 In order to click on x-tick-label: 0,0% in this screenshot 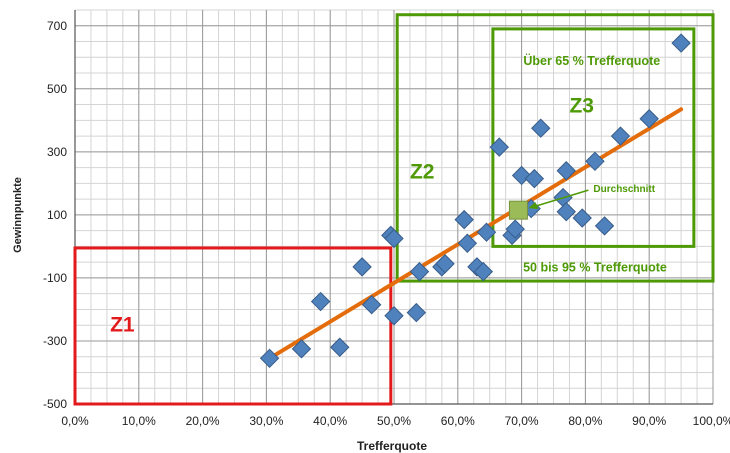, I will do `click(75, 421)`.